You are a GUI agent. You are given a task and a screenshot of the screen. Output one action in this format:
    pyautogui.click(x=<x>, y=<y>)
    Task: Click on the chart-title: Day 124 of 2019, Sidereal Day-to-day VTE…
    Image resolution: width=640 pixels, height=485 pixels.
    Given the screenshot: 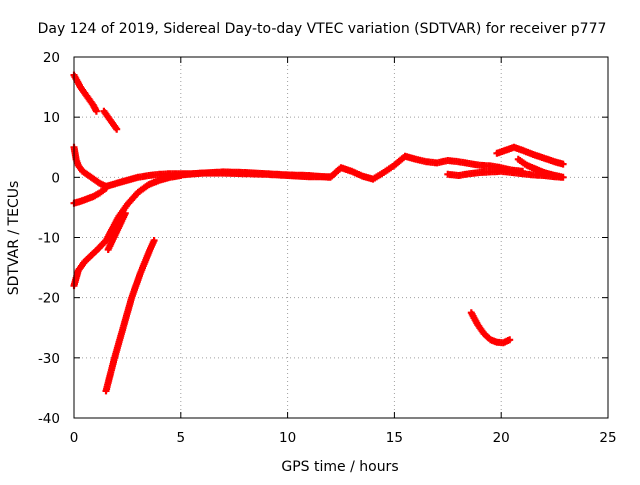 What is the action you would take?
    pyautogui.click(x=322, y=29)
    